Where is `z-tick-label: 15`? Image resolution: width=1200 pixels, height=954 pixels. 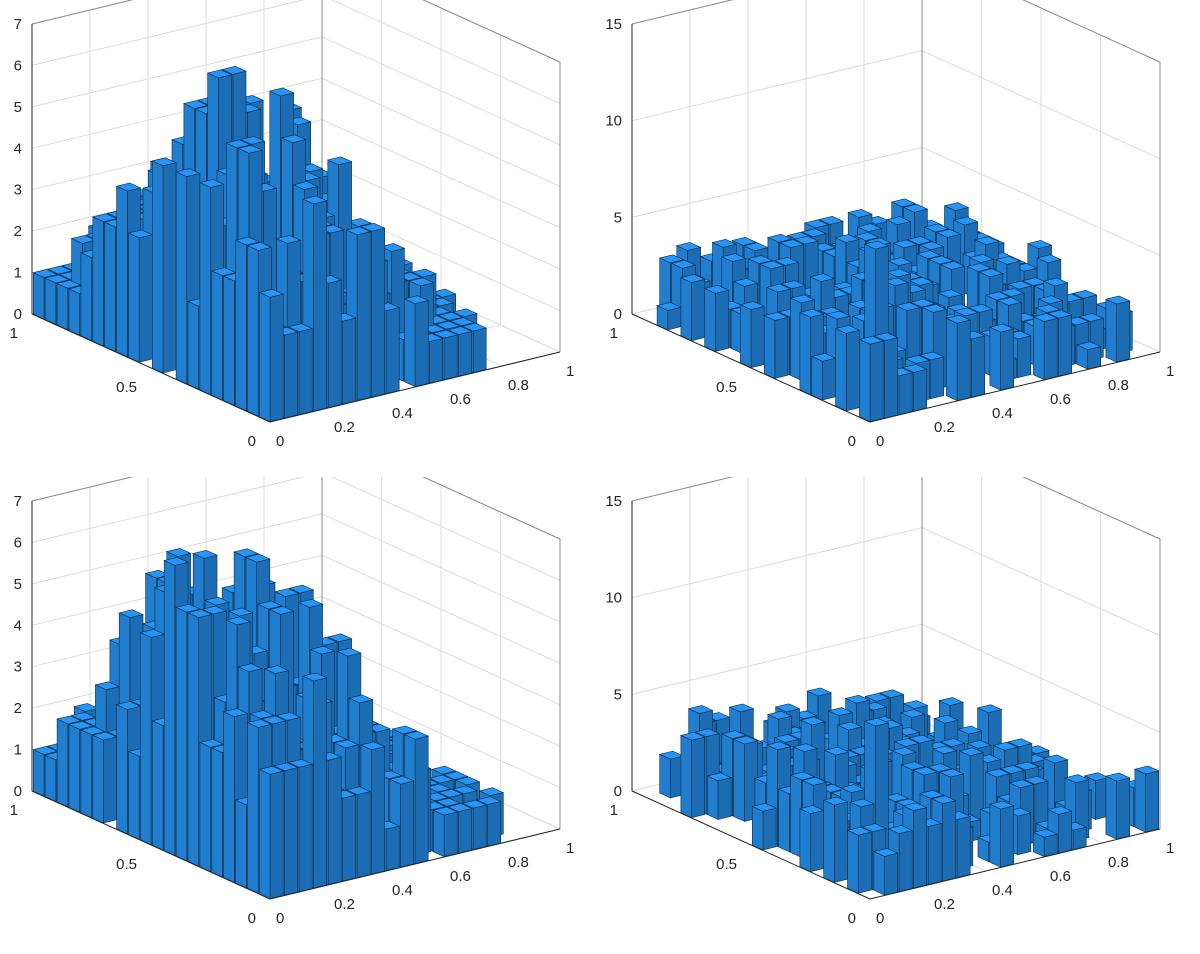
z-tick-label: 15 is located at coordinates (613, 501).